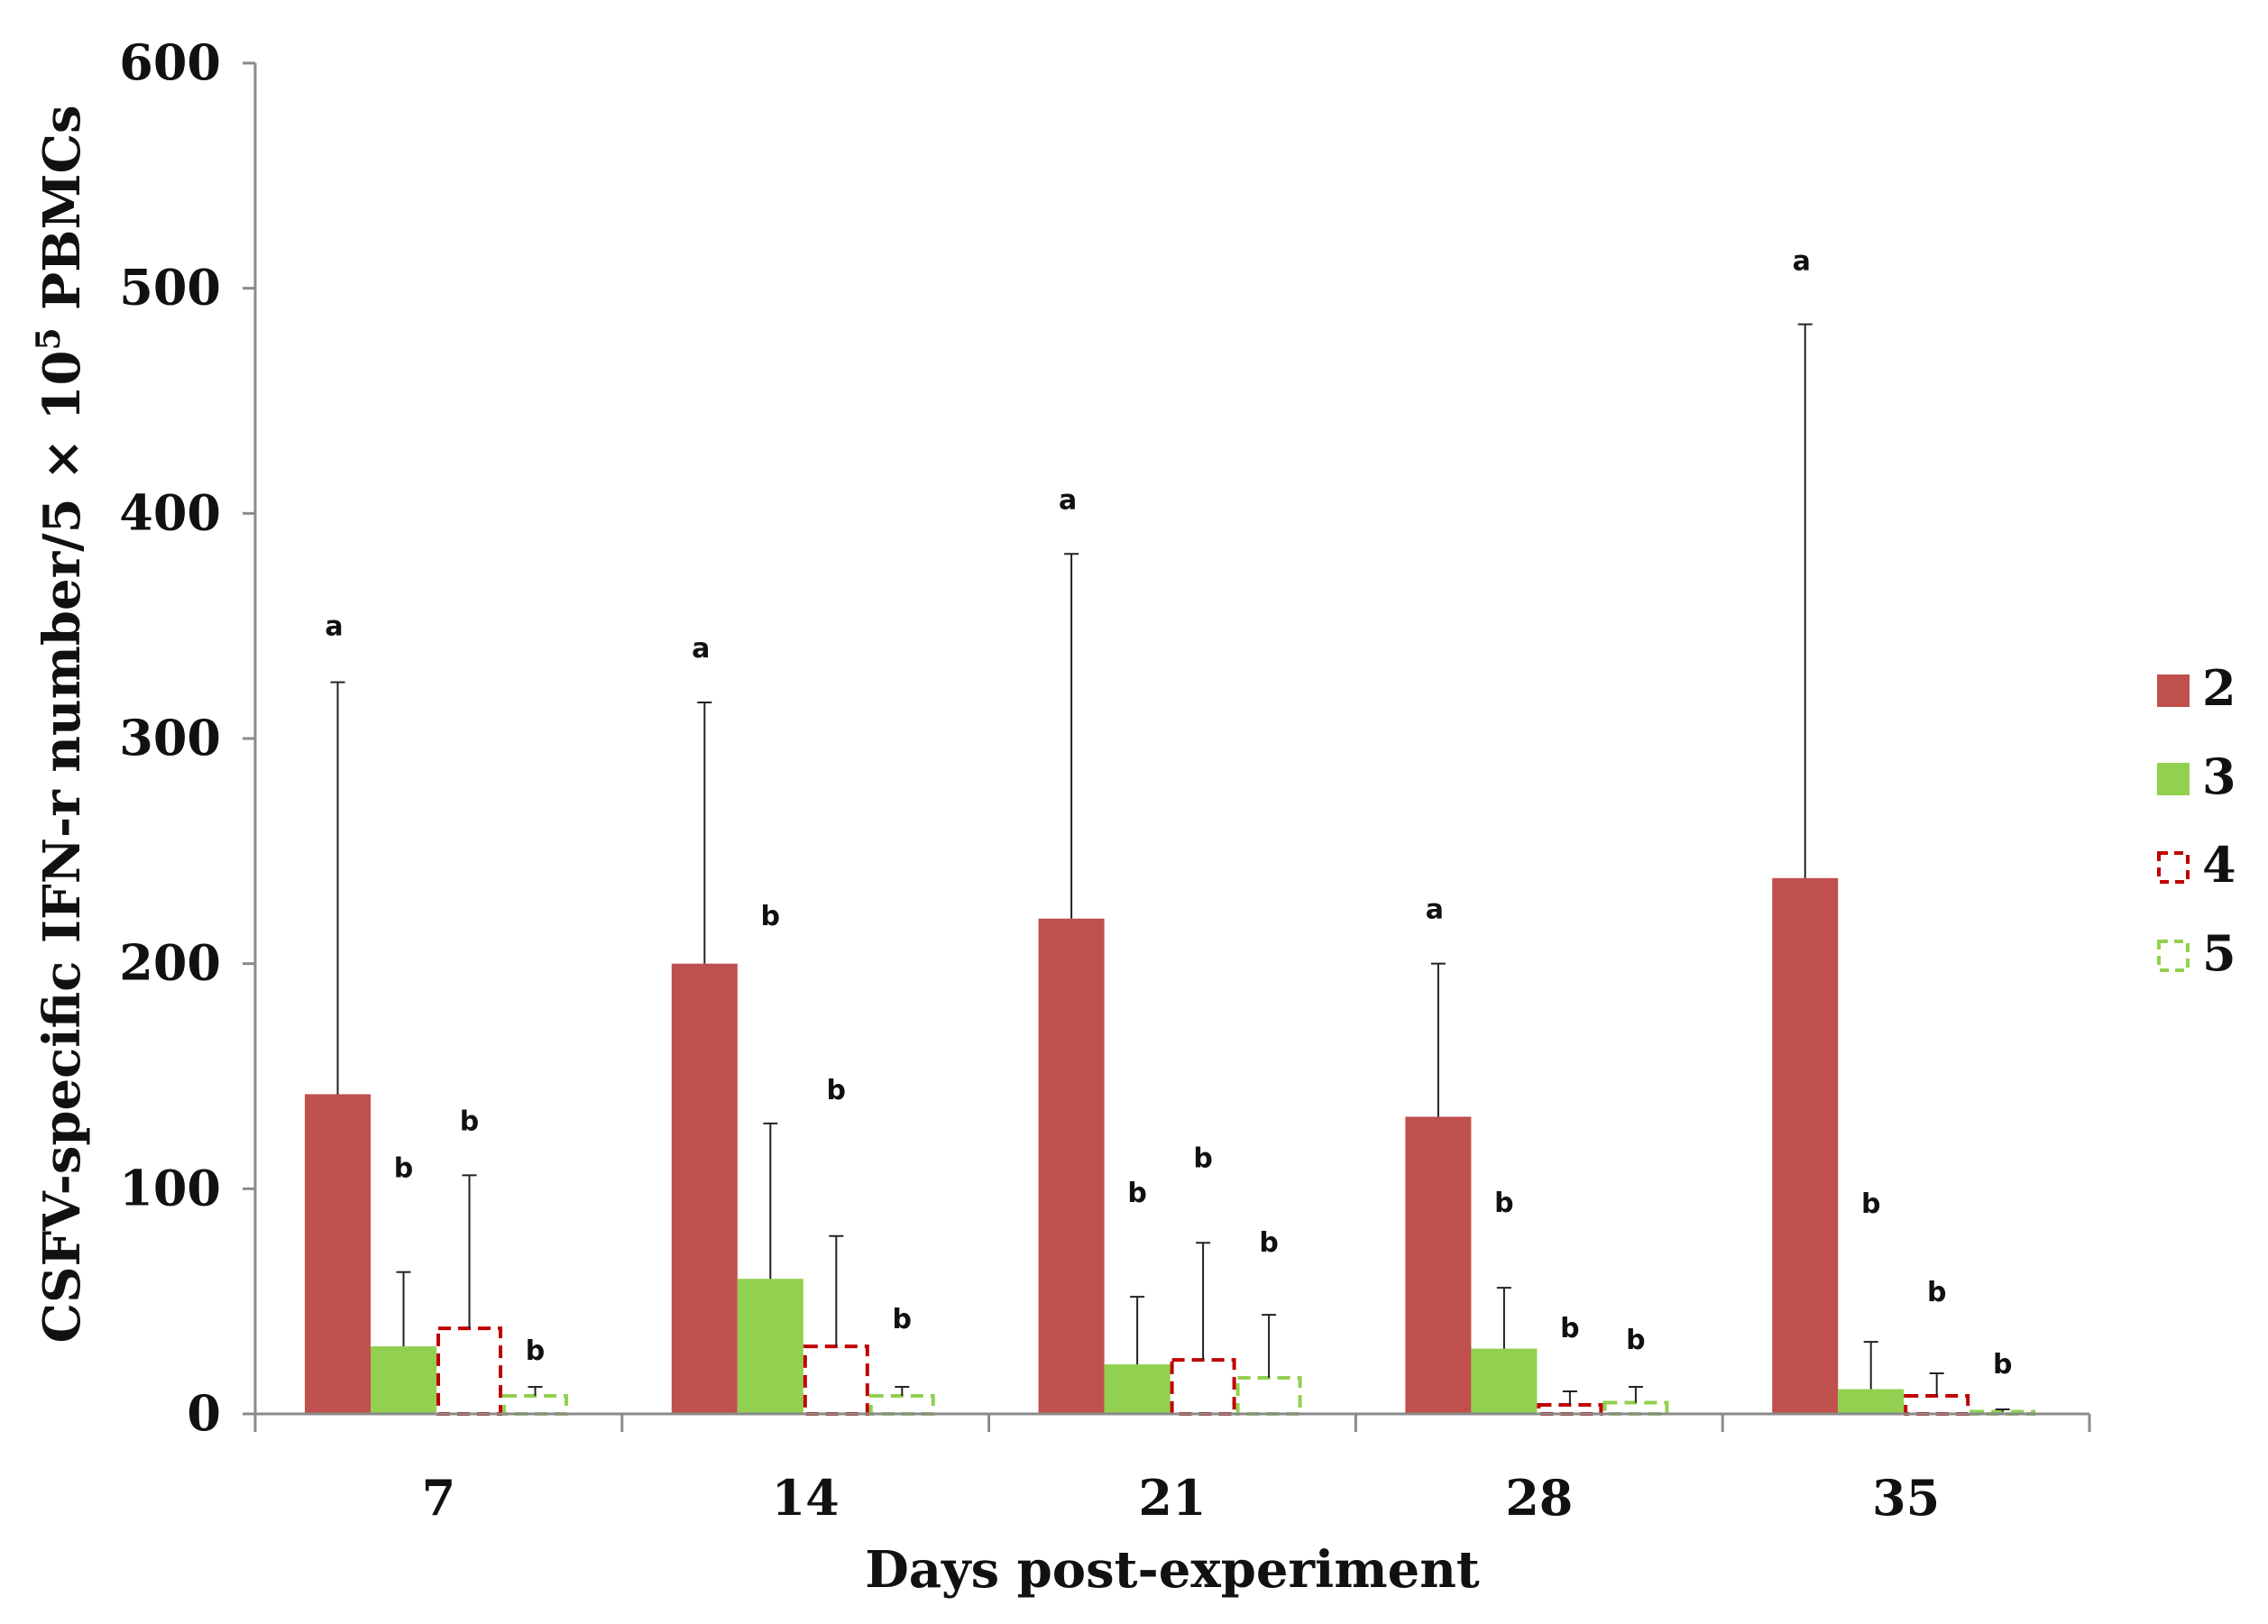 The image size is (2268, 1624). What do you see at coordinates (49, 339) in the screenshot?
I see `y-axis-title-exponent: 5` at bounding box center [49, 339].